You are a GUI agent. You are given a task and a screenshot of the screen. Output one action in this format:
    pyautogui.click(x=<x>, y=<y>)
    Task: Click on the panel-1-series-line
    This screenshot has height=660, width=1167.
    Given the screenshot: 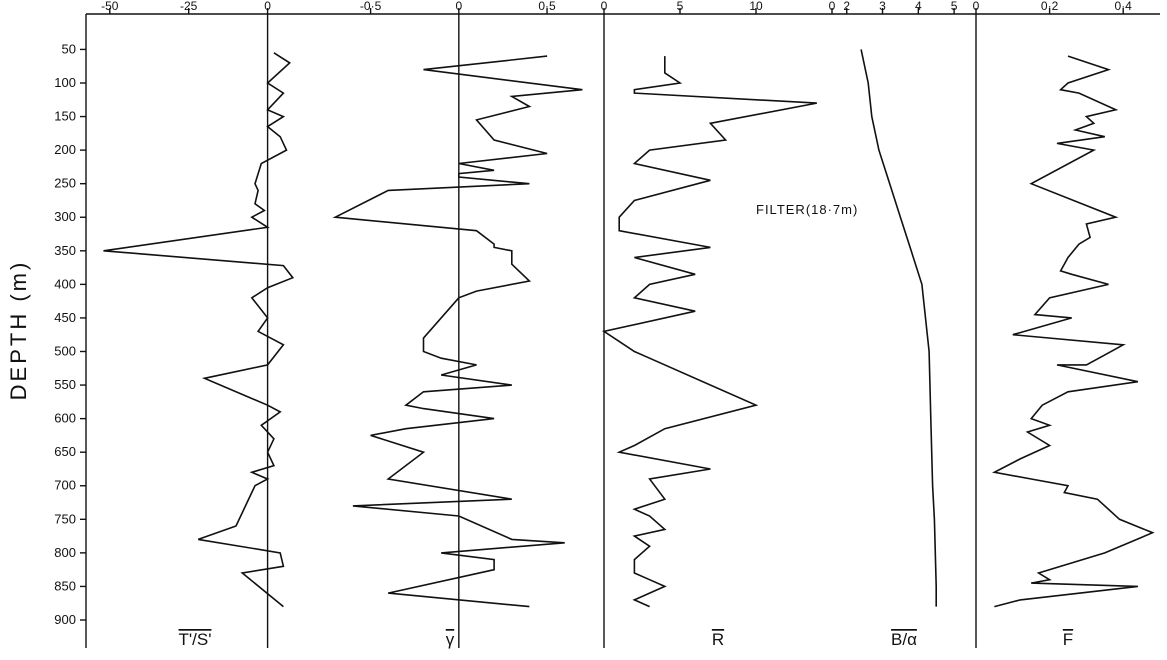 What is the action you would take?
    pyautogui.click(x=199, y=330)
    